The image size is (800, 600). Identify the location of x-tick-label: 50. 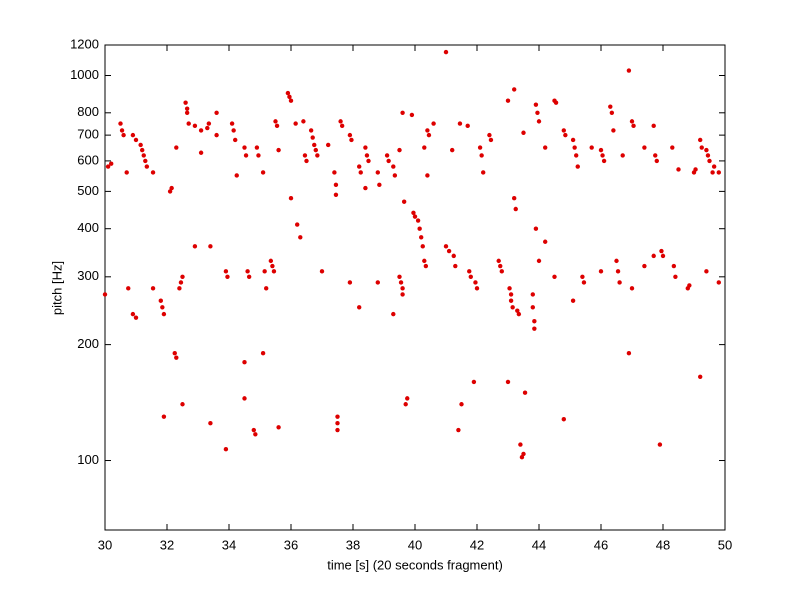
(725, 544).